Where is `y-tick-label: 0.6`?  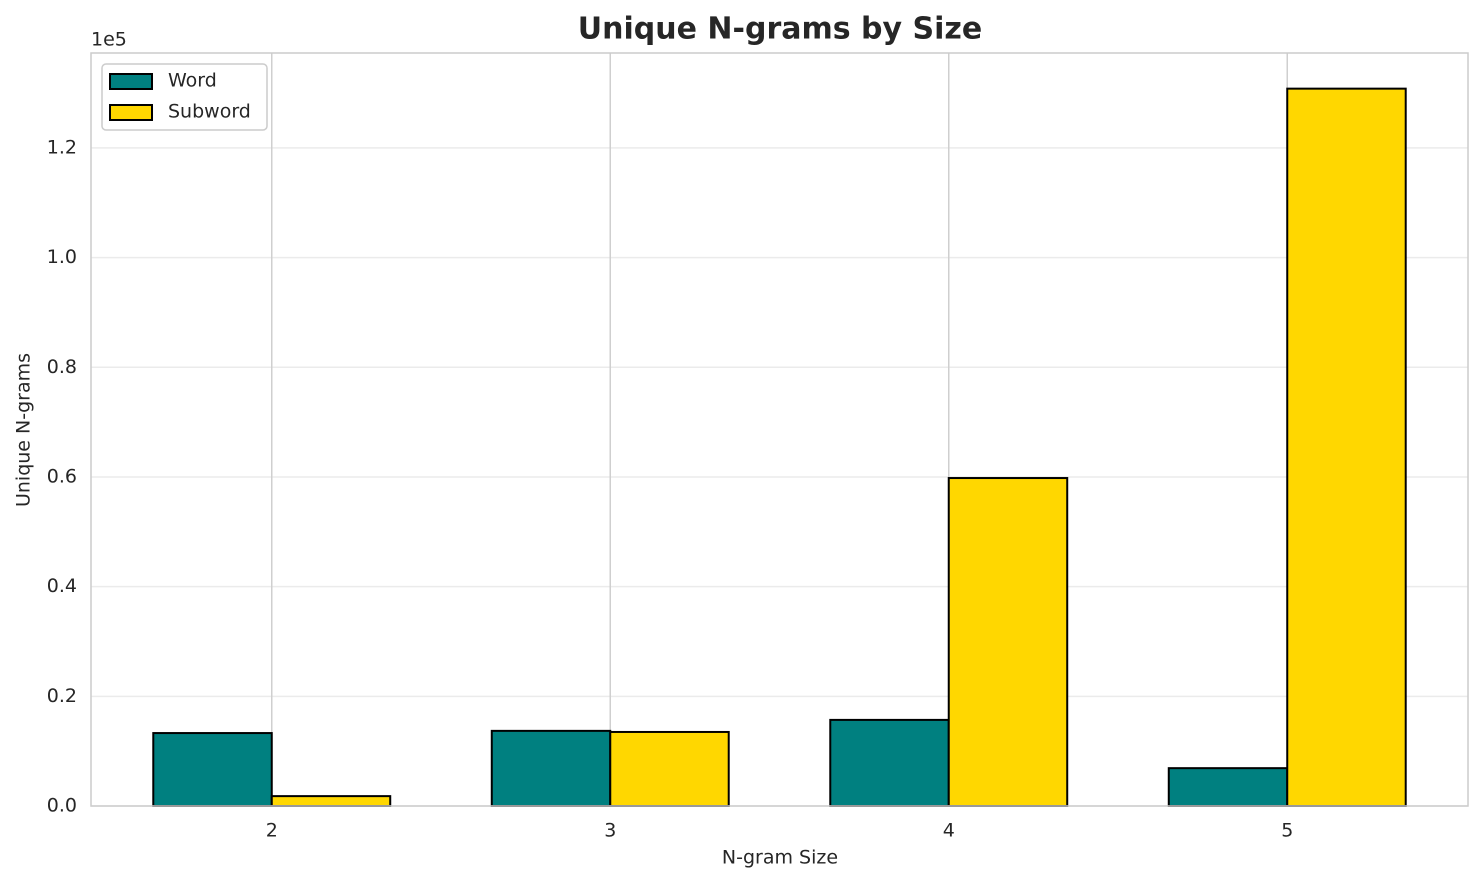 y-tick-label: 0.6 is located at coordinates (62, 476).